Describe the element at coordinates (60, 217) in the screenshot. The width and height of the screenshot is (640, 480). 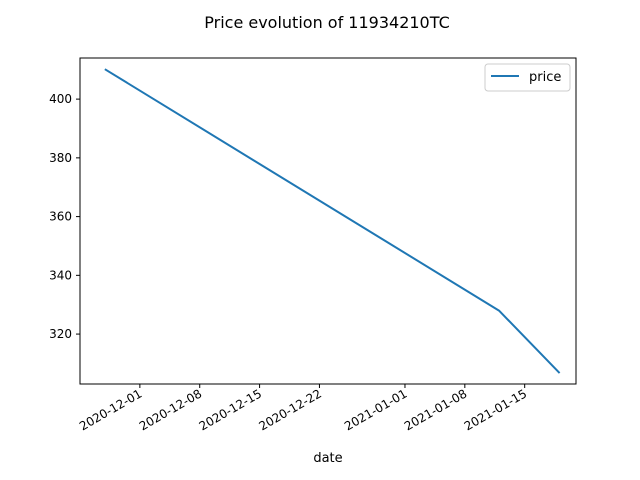
I see `y-tick-label: 360` at that location.